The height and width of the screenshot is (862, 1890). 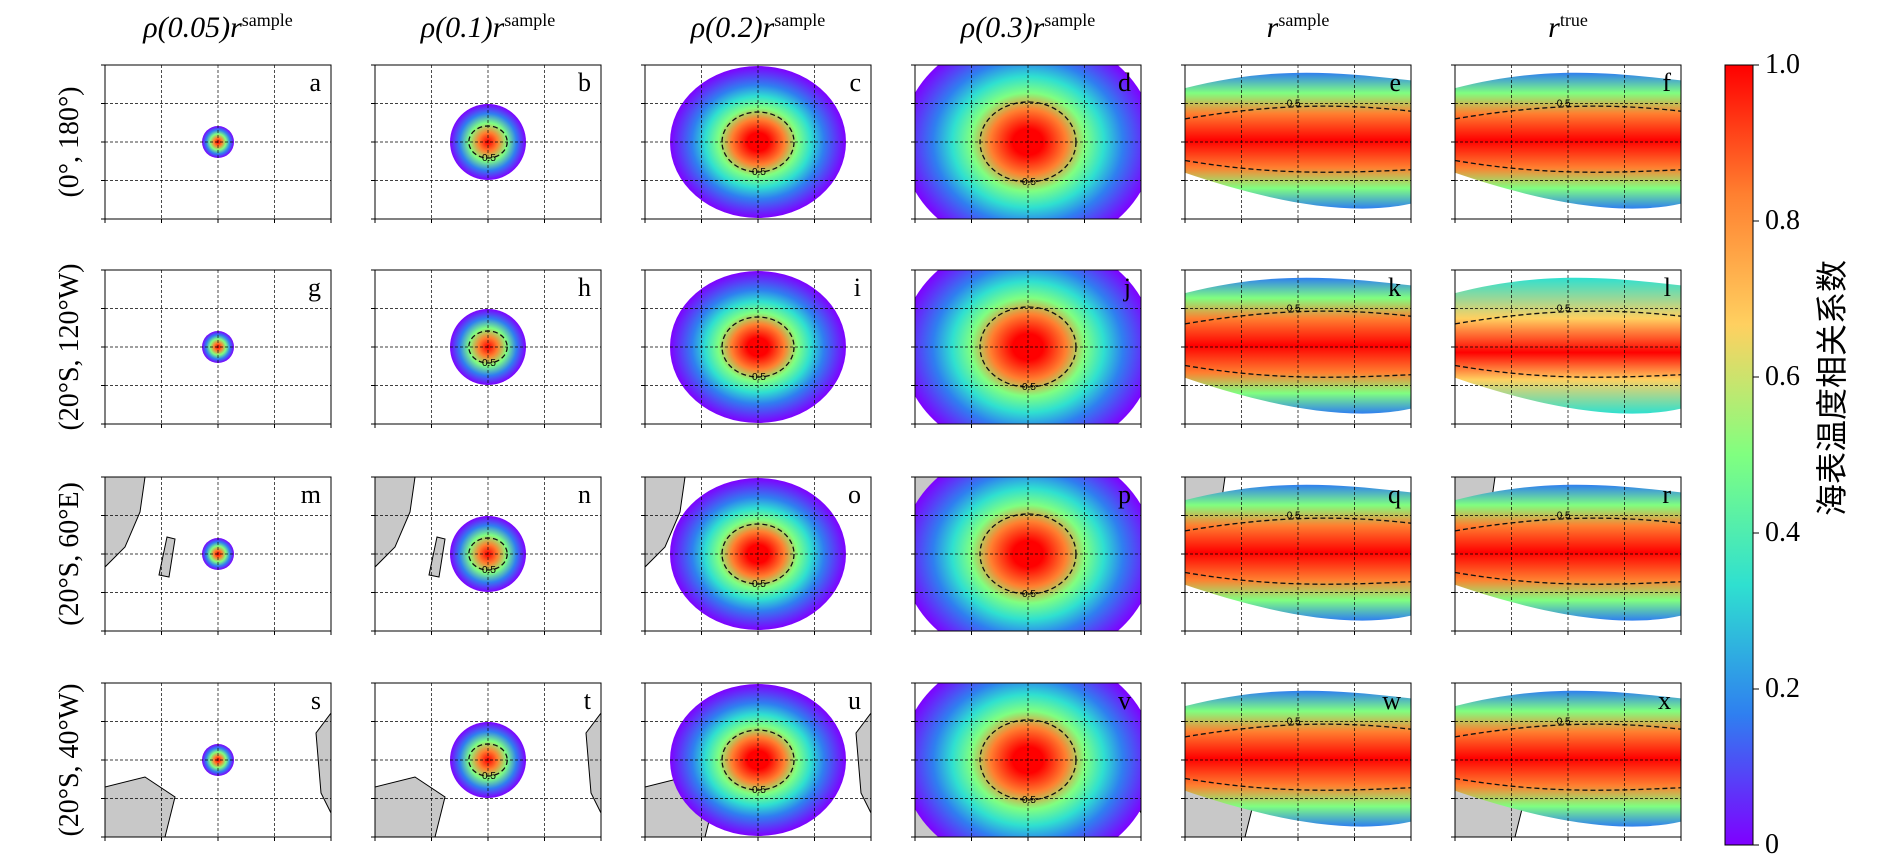 I want to click on panel-label: v, so click(x=1124, y=700).